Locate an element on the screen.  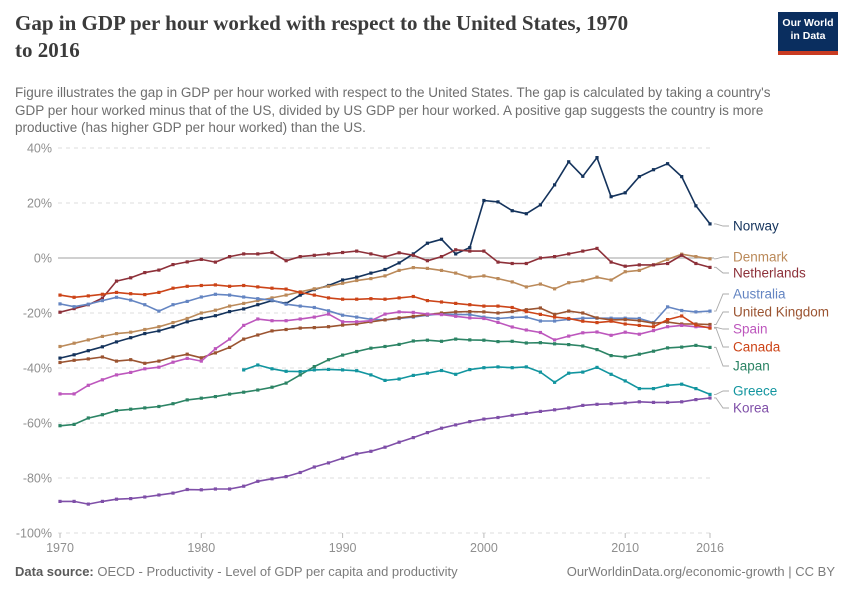
legend-label-norway: Norway is located at coordinates (756, 226).